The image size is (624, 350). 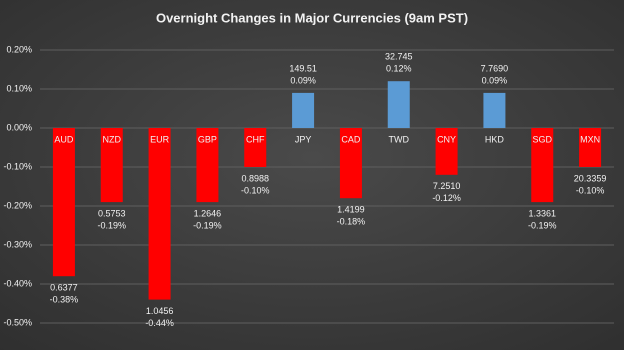 I want to click on rate-label: 0.5753, so click(x=112, y=213).